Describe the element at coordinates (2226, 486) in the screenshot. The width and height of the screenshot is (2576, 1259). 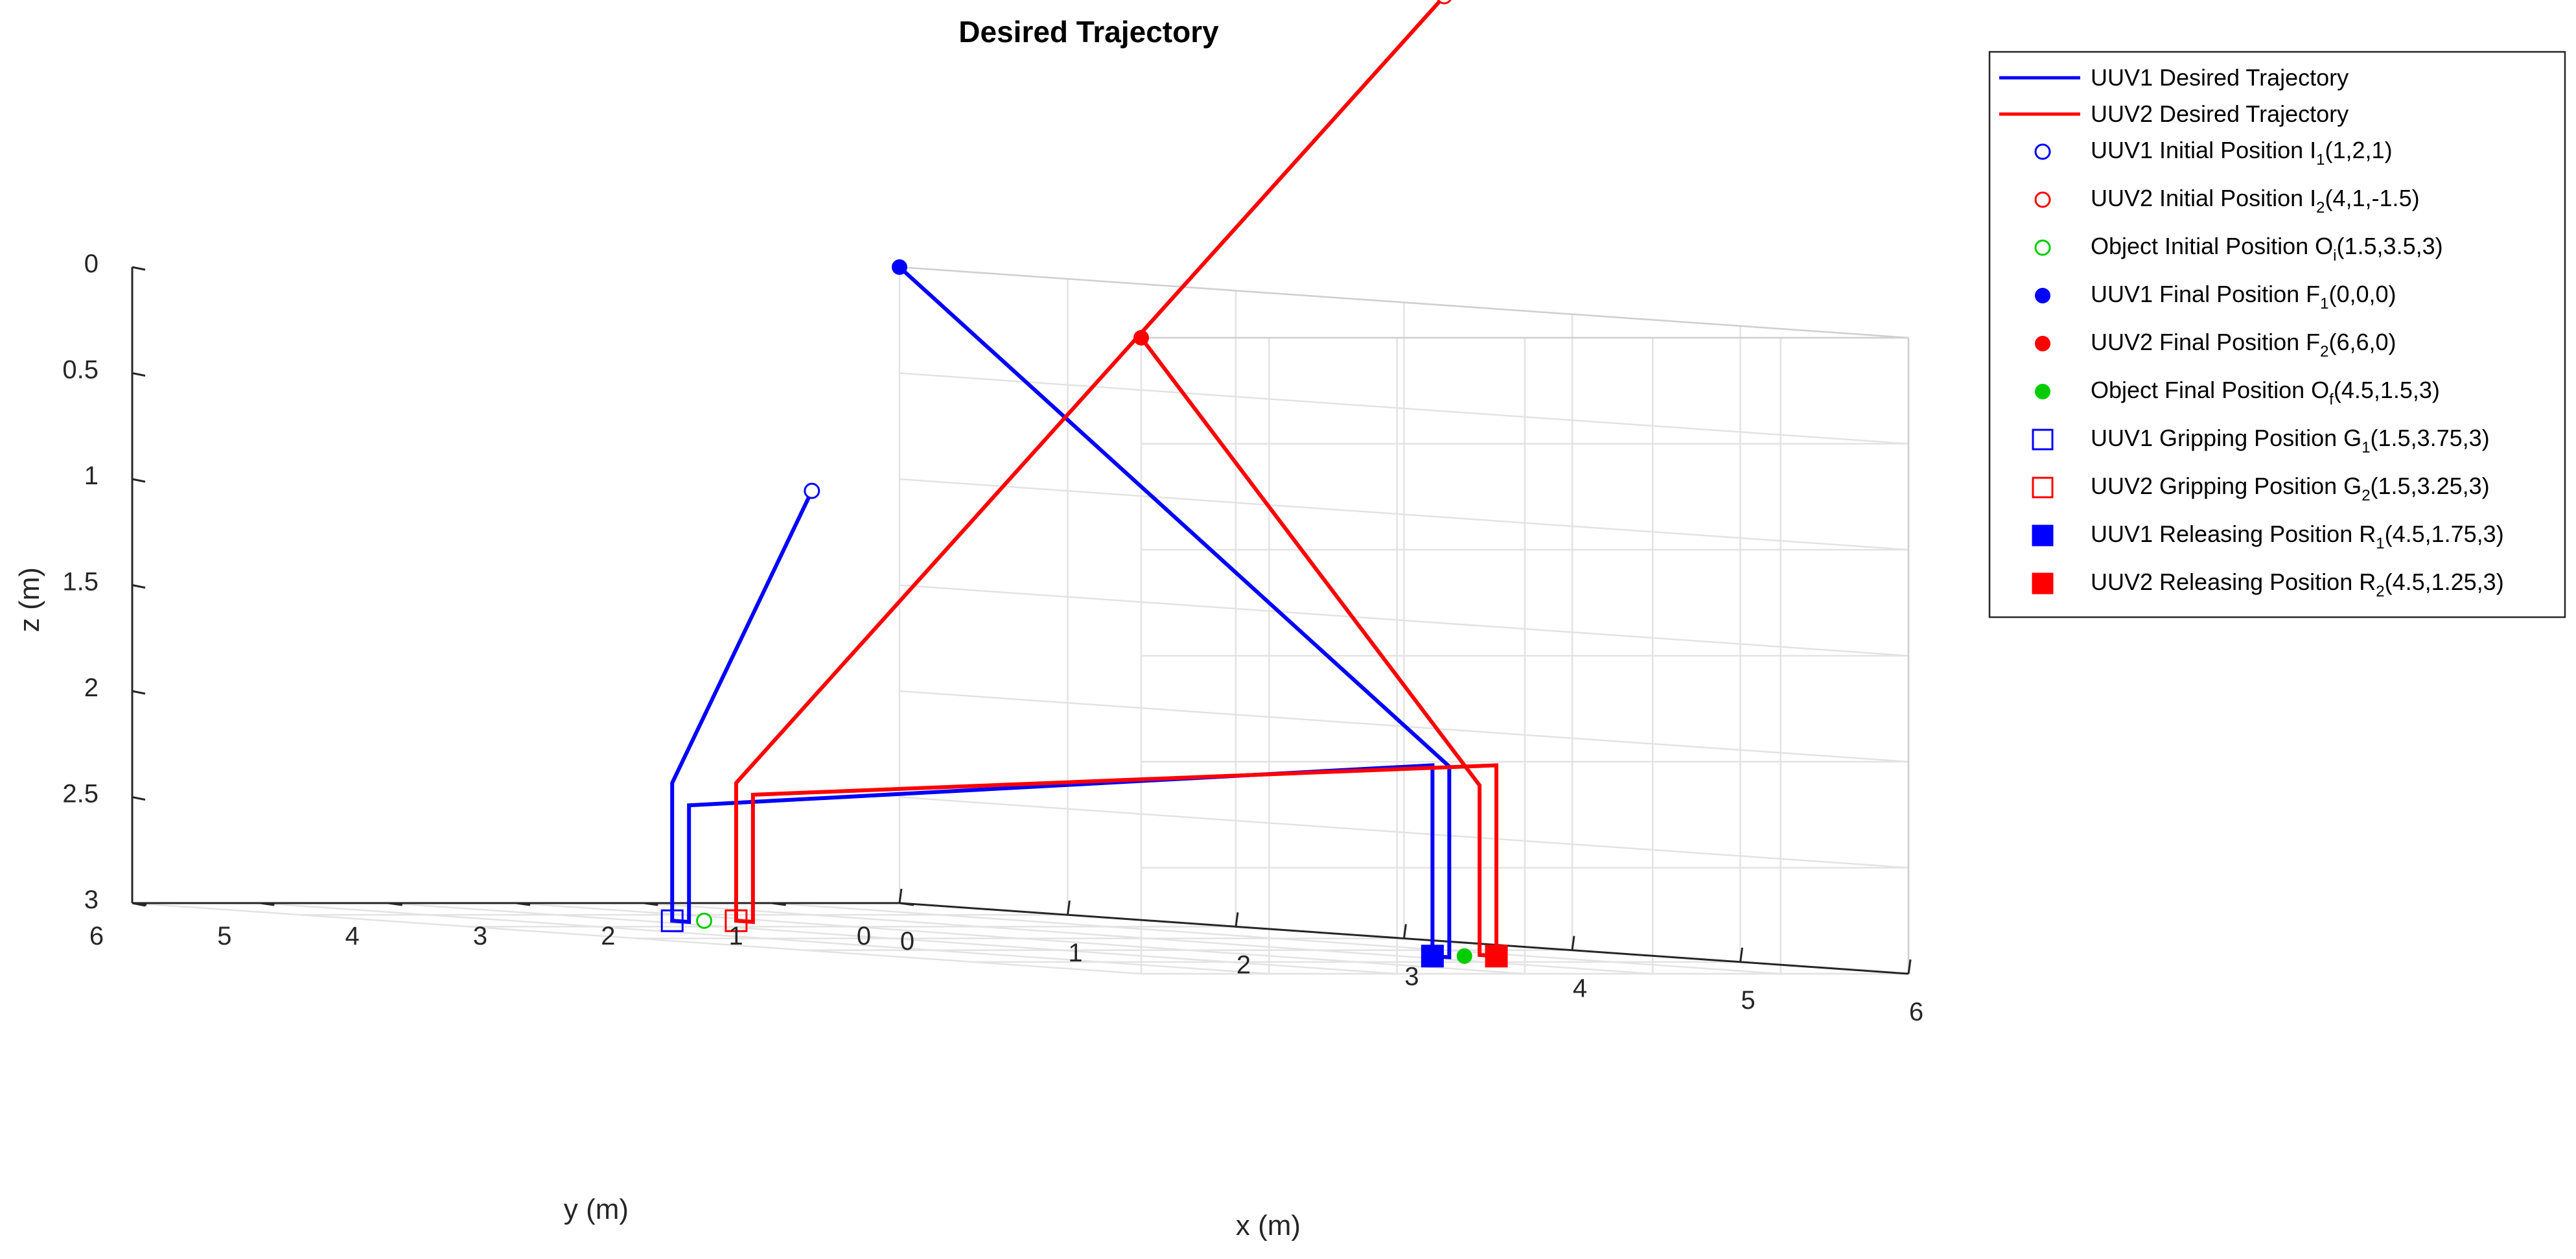
I see `legend-entry-name: UUV2 Gripping Position G` at that location.